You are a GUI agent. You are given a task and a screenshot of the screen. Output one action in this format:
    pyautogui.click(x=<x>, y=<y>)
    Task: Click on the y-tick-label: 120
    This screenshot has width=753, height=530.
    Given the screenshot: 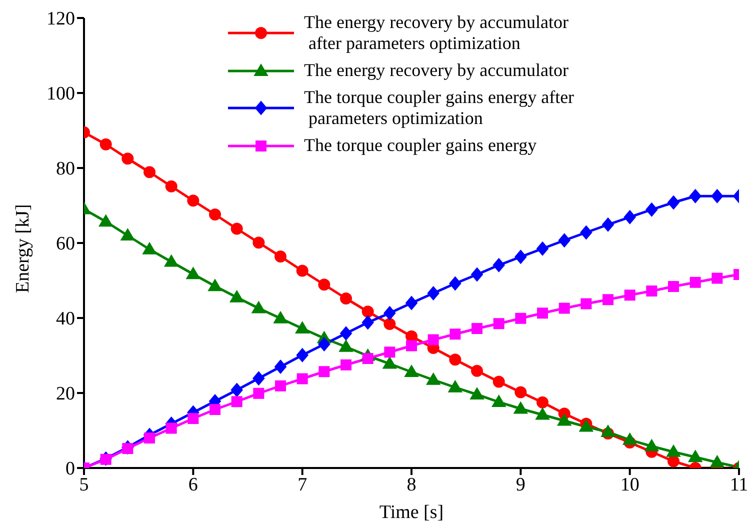 What is the action you would take?
    pyautogui.click(x=60, y=19)
    